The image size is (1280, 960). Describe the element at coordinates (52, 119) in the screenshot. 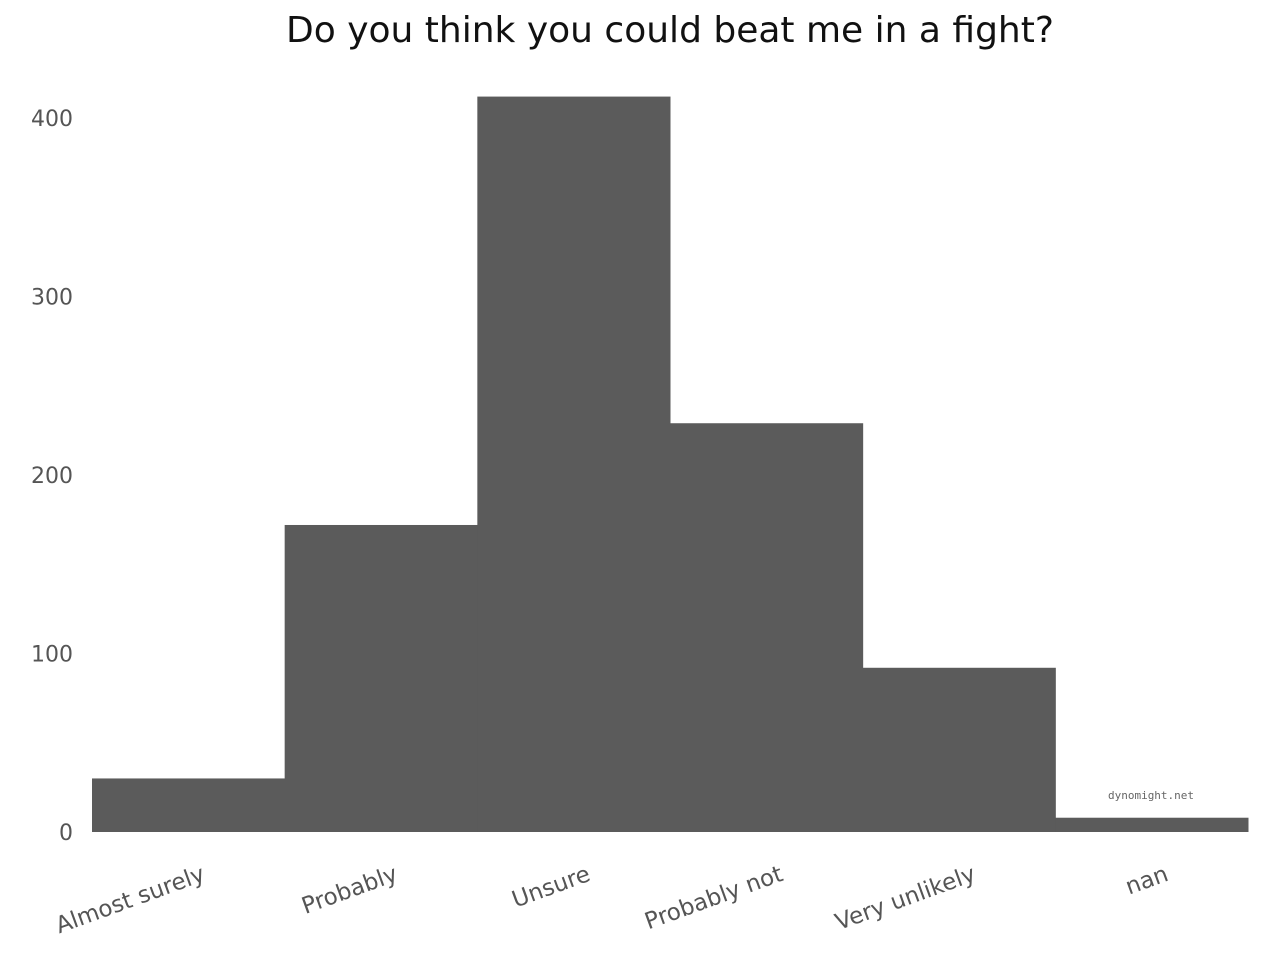

I see `y-tick-label: 400` at that location.